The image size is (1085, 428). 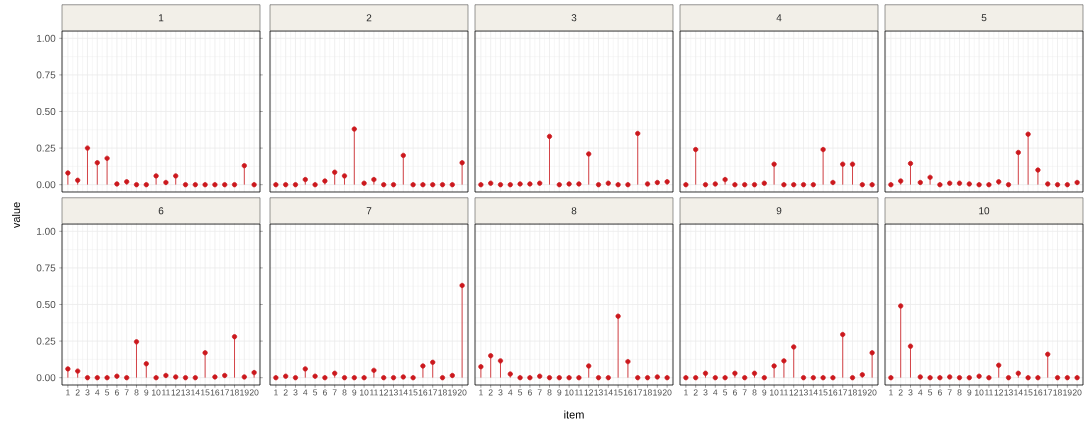 I want to click on x-tick-label: 20, so click(x=1077, y=392).